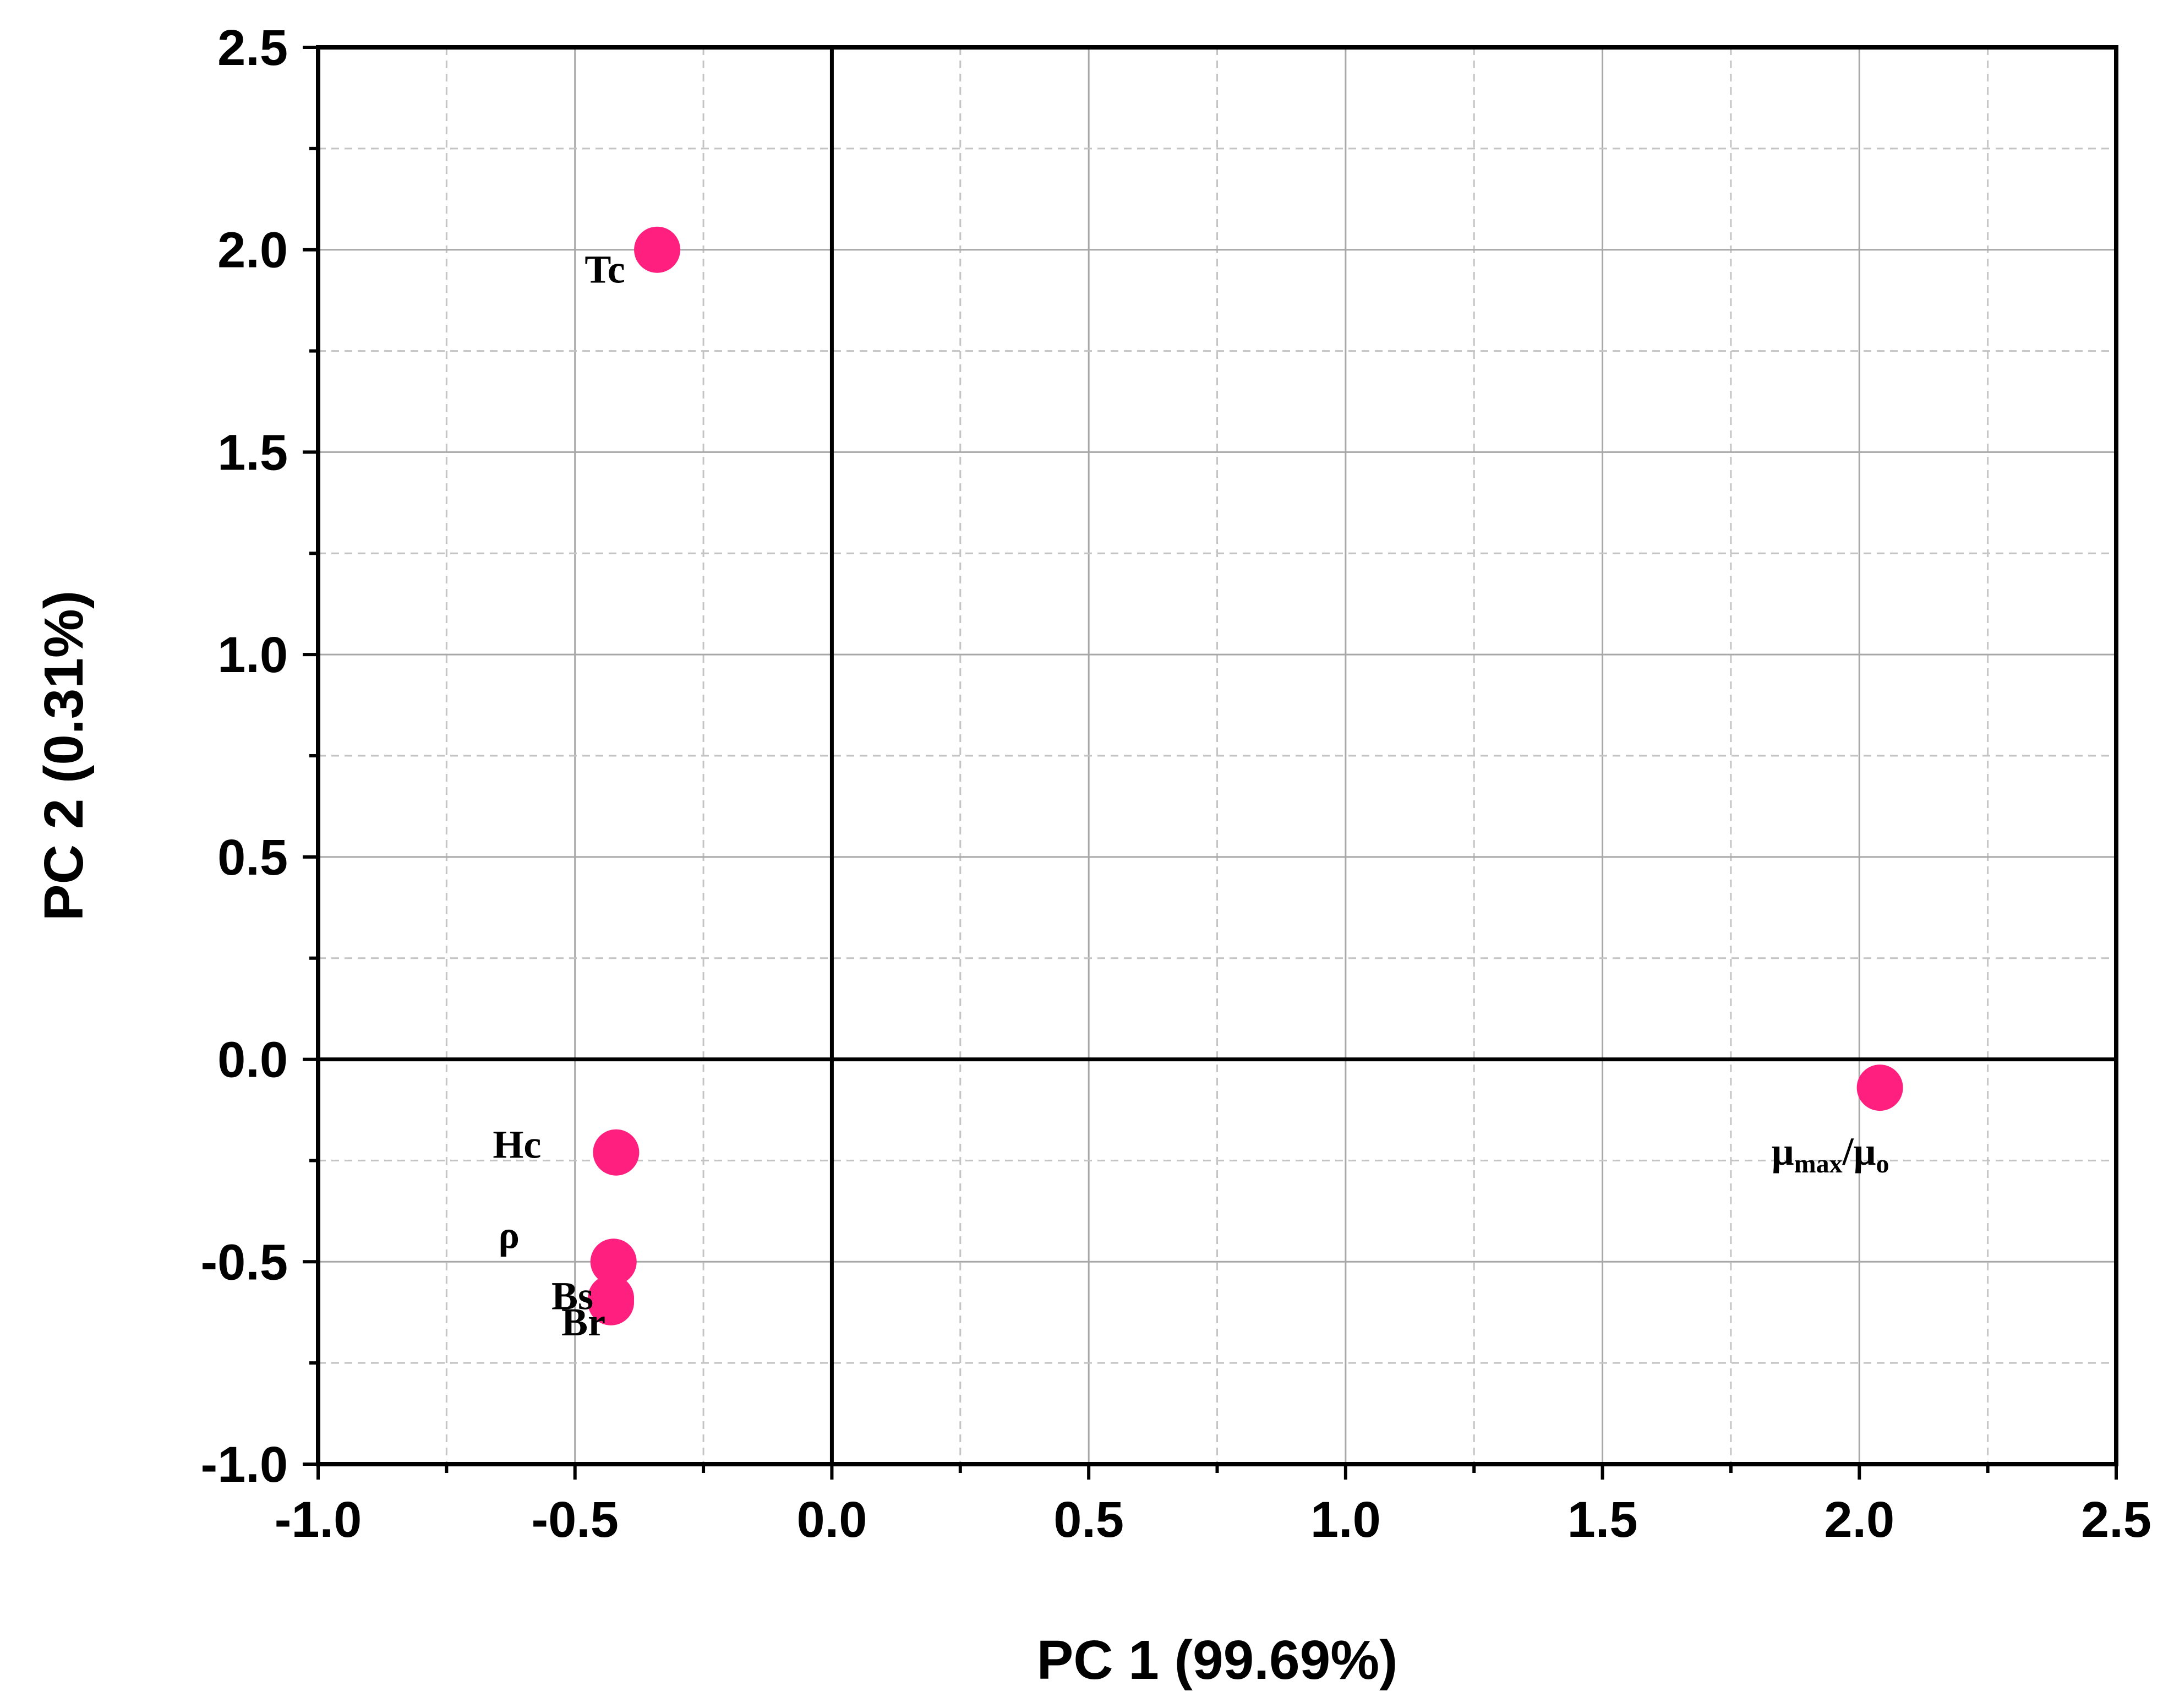  What do you see at coordinates (1088, 1520) in the screenshot?
I see `x-tick-label: 0.5` at bounding box center [1088, 1520].